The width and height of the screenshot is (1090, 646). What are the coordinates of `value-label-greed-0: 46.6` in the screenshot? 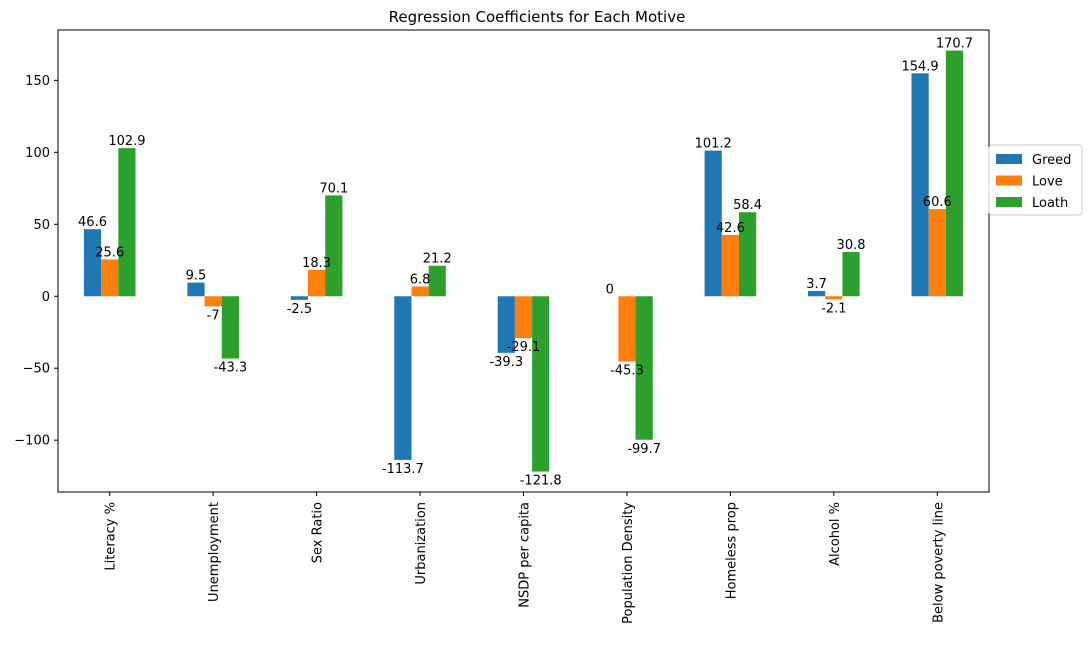 It's located at (92, 222).